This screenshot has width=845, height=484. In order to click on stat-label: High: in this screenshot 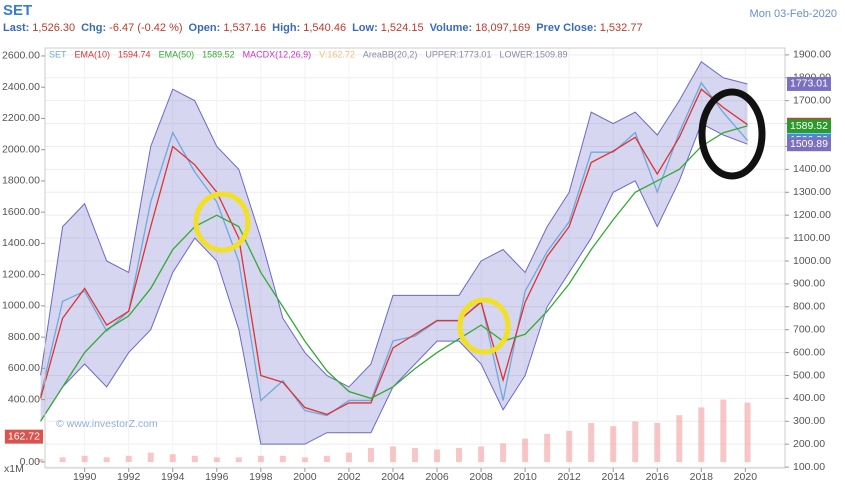, I will do `click(286, 28)`.